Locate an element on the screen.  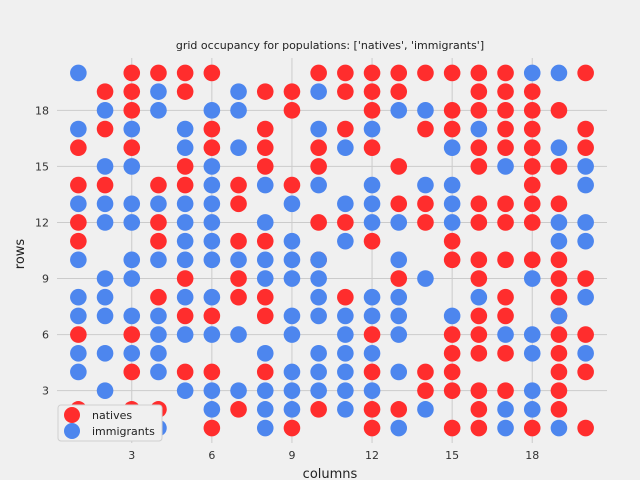
x-tick-label: 9 is located at coordinates (291, 455).